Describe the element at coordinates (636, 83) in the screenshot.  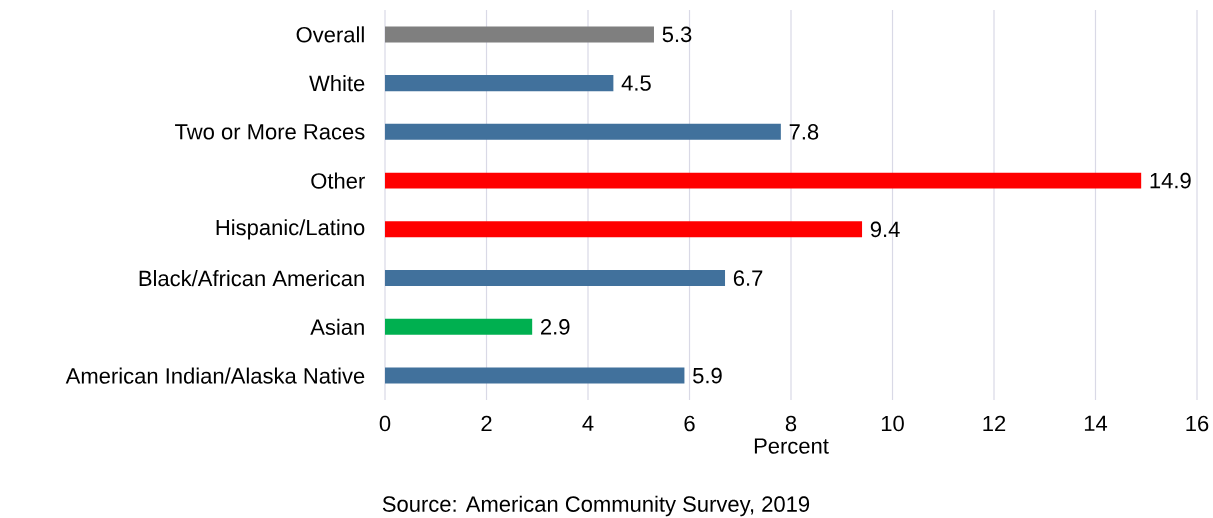
I see `data-label: 4.5` at that location.